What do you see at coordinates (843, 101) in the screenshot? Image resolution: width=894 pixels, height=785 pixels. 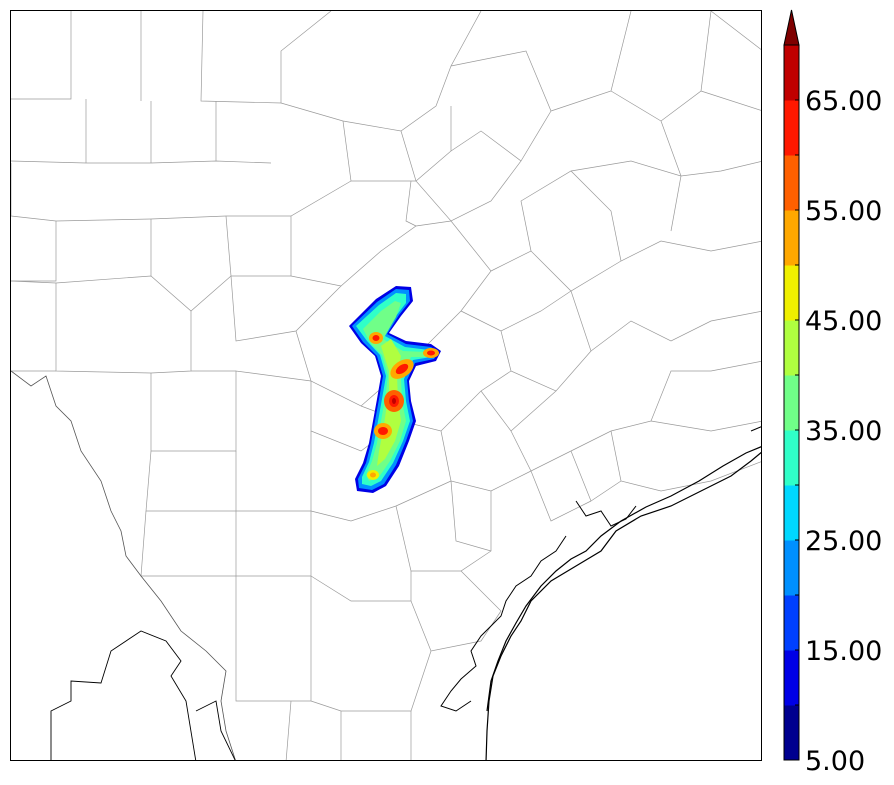 I see `colorbar-tick-label: 65.00` at bounding box center [843, 101].